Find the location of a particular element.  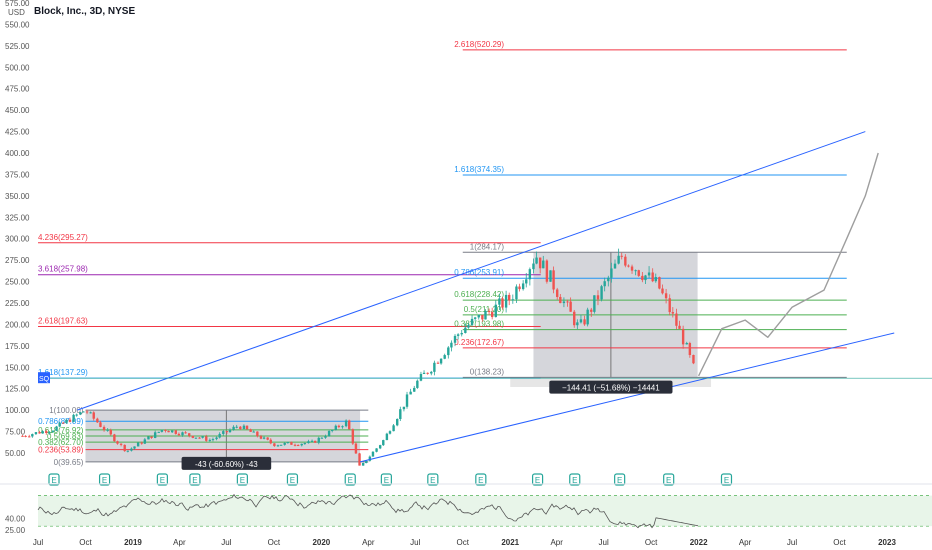

rsi-tick-label: 40.00 is located at coordinates (15, 519).